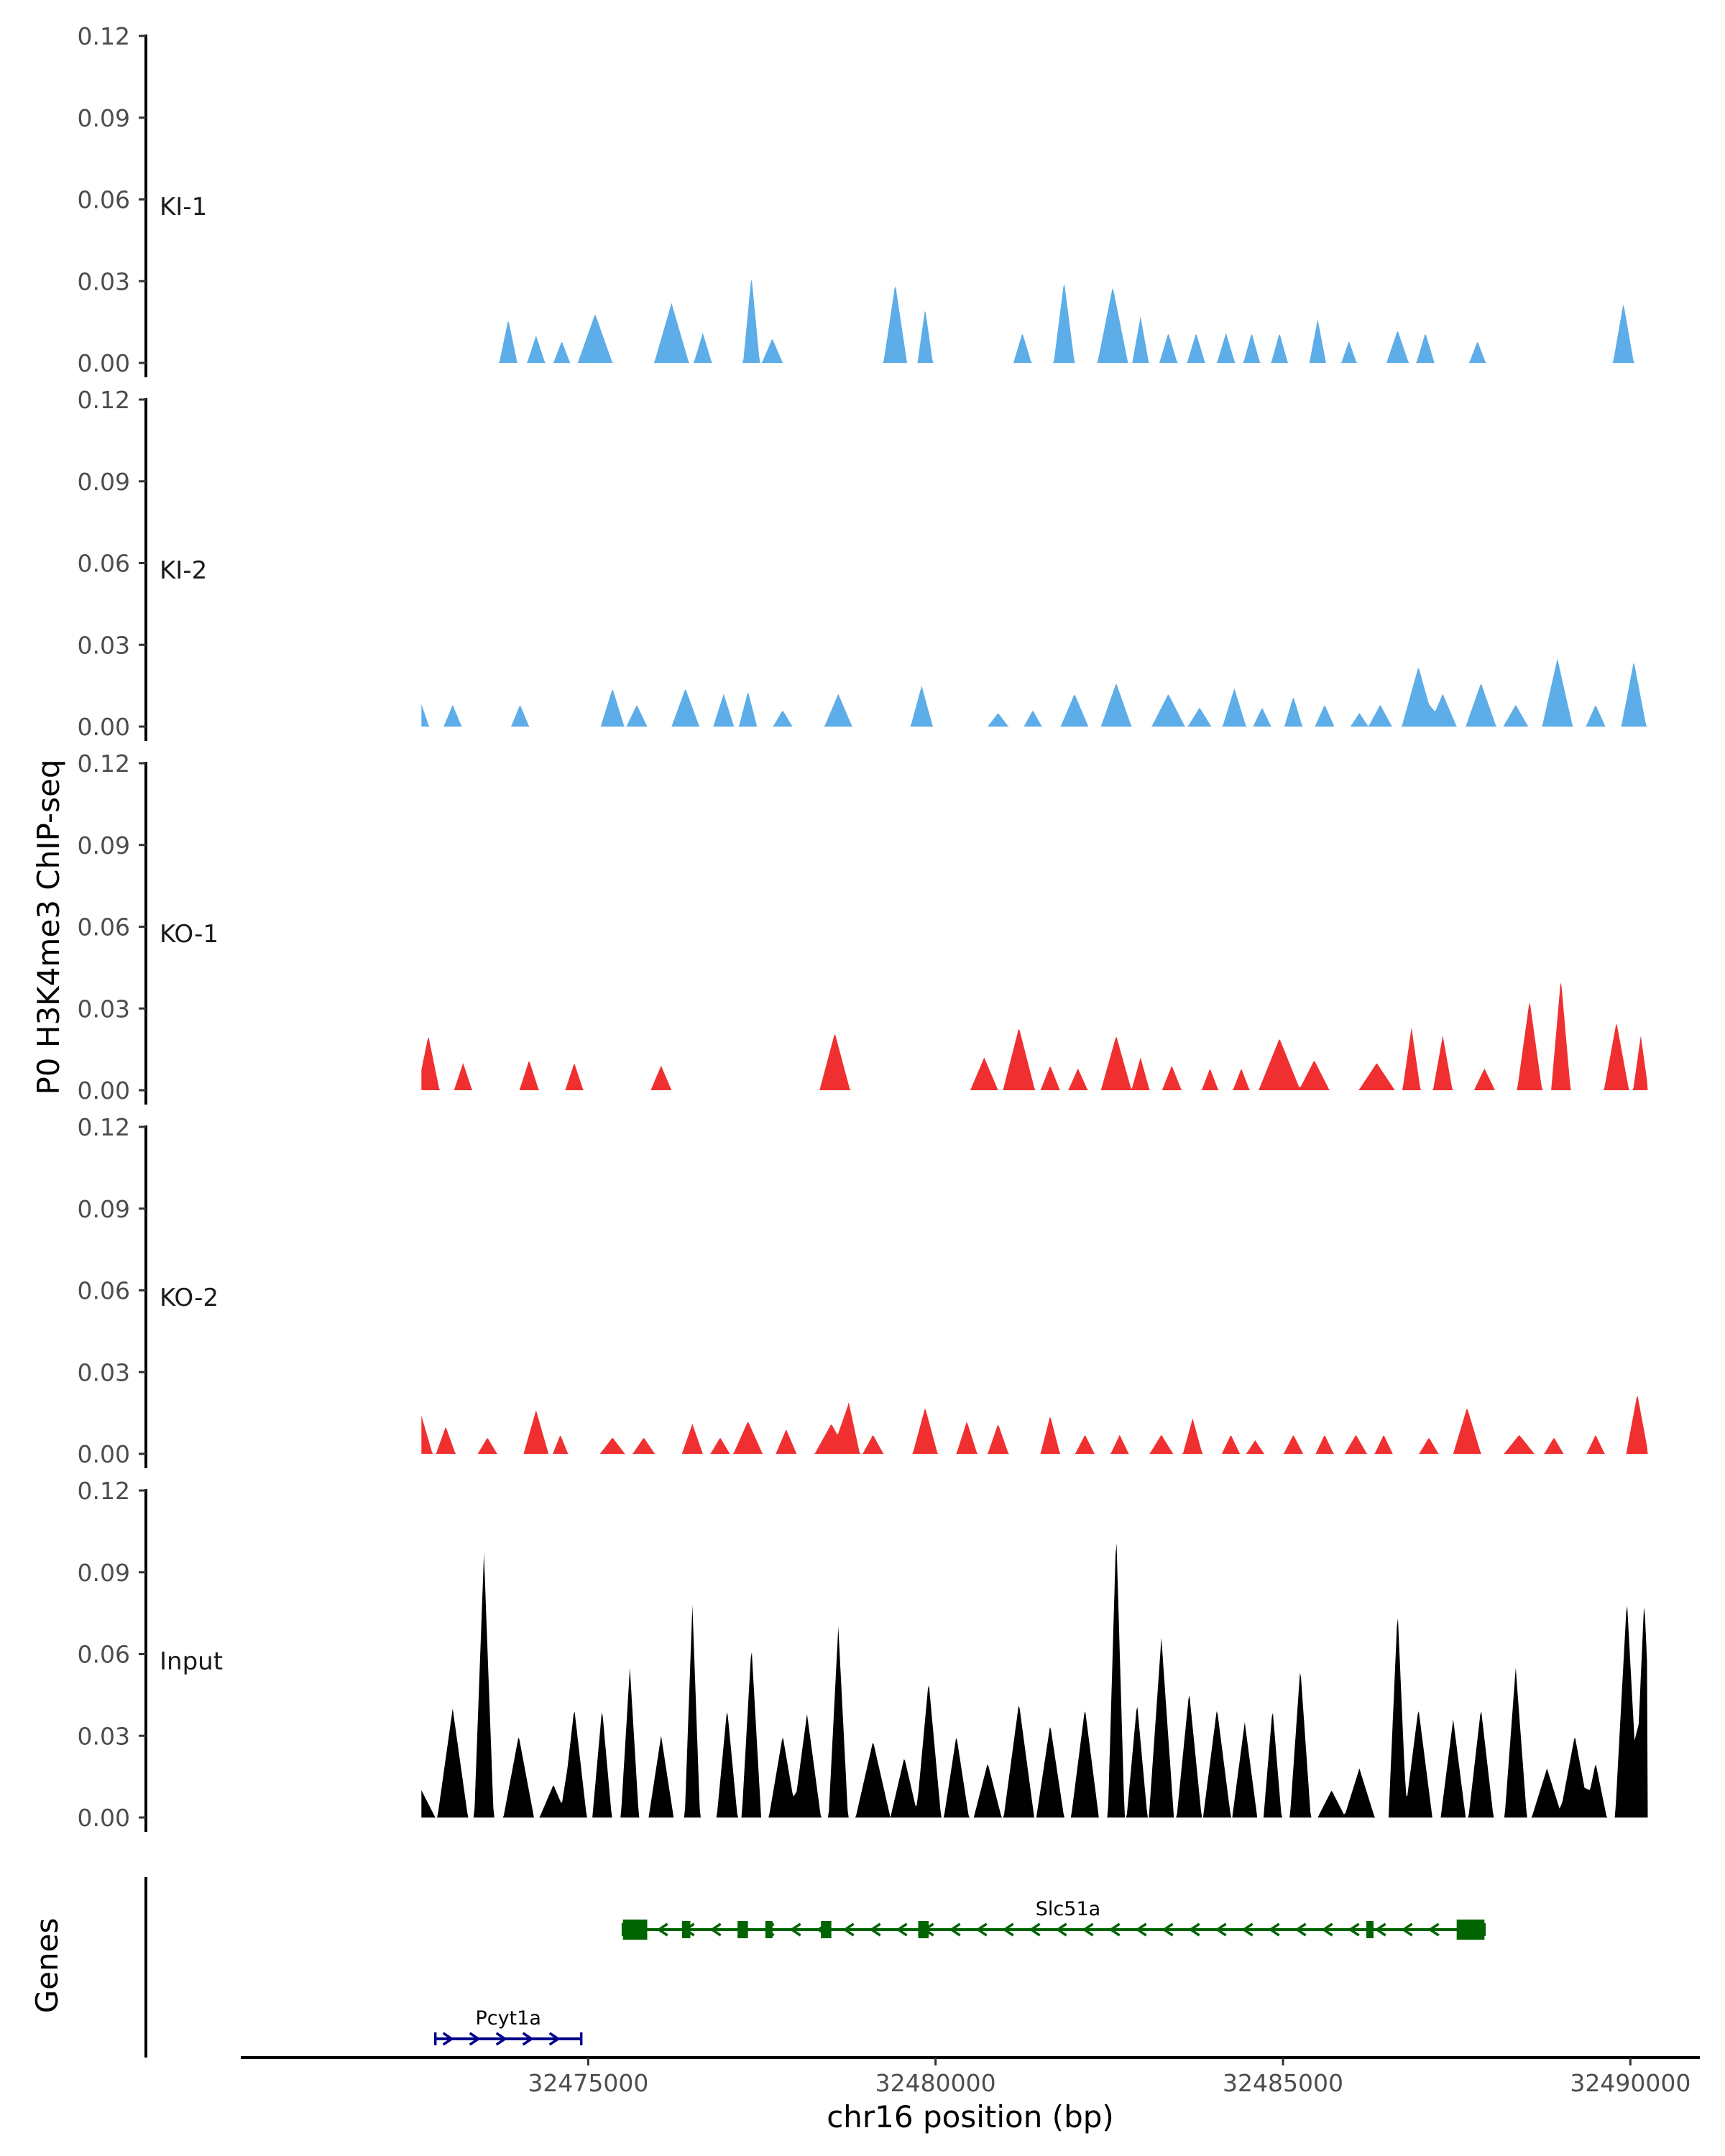 This screenshot has width=1725, height=2156. What do you see at coordinates (970, 2116) in the screenshot?
I see `x-axis-title: chr16 position (bp)` at bounding box center [970, 2116].